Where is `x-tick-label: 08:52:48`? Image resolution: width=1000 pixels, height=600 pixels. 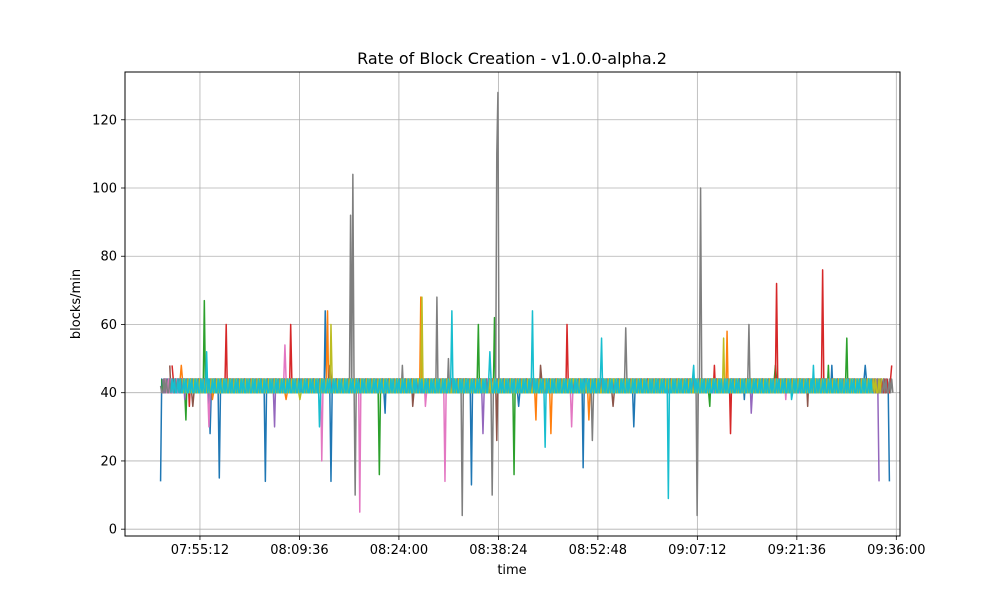 x-tick-label: 08:52:48 is located at coordinates (598, 550).